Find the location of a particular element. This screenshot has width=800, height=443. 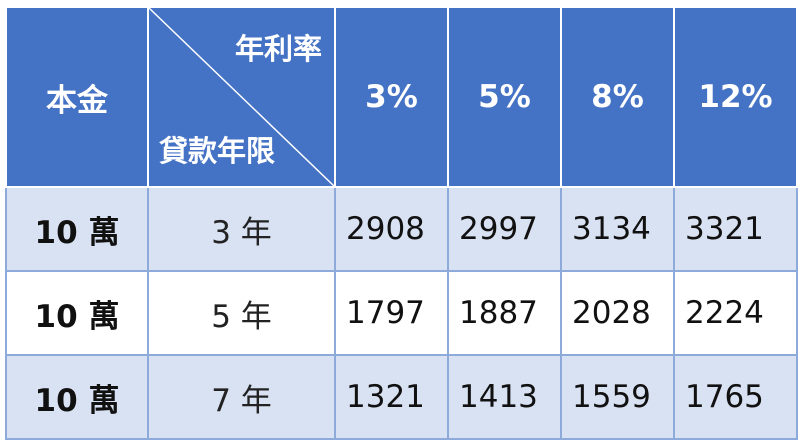

payment-cell: 2908 is located at coordinates (391, 229).